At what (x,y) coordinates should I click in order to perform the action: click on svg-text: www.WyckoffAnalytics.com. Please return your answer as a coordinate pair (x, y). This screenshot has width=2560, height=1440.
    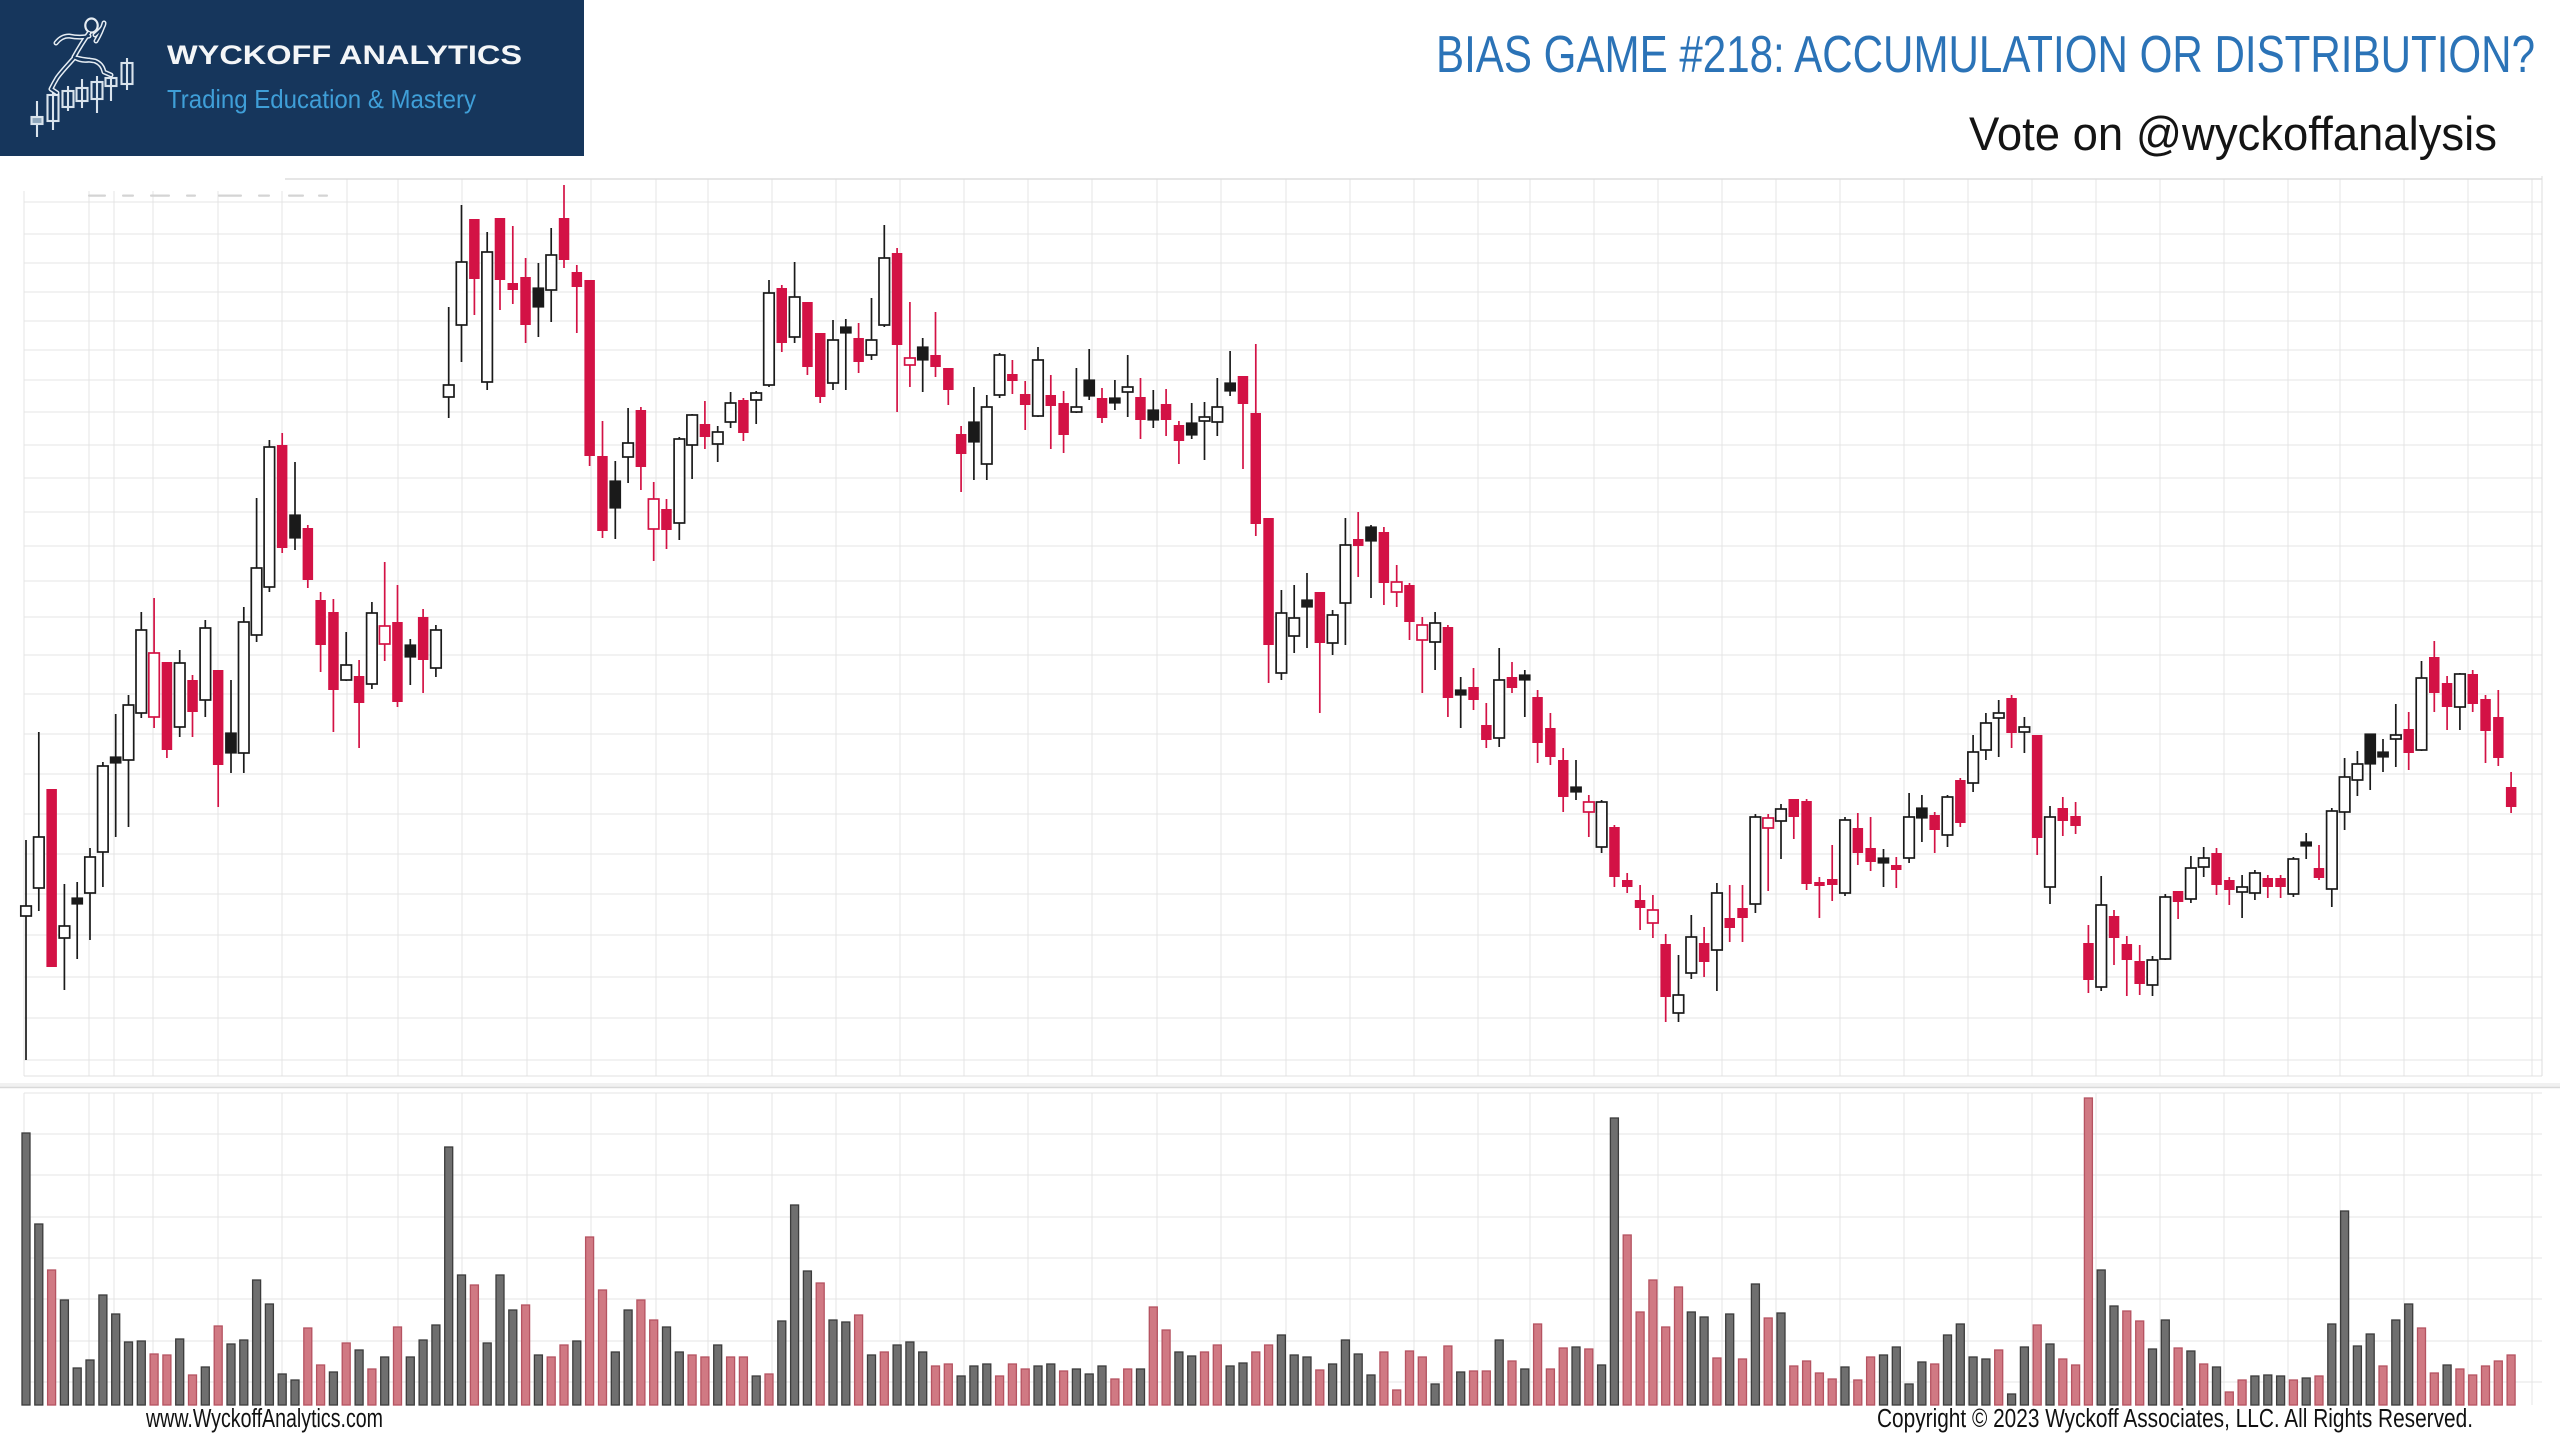
    Looking at the image, I should click on (264, 1419).